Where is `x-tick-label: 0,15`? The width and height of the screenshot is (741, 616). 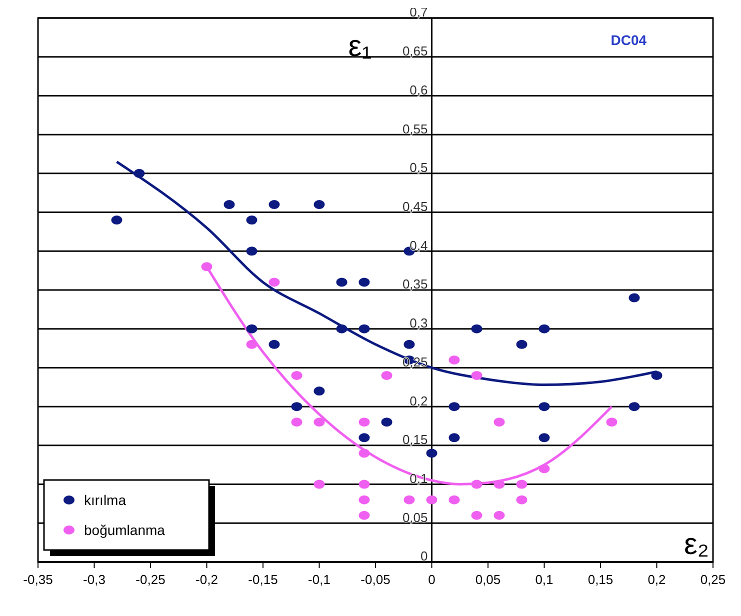
x-tick-label: 0,15 is located at coordinates (601, 579).